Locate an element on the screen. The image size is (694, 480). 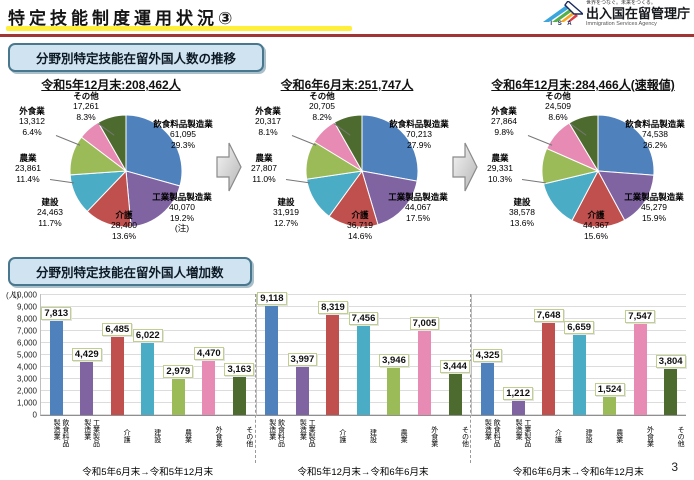
bar-value-label: 3,946 is located at coordinates (394, 360).